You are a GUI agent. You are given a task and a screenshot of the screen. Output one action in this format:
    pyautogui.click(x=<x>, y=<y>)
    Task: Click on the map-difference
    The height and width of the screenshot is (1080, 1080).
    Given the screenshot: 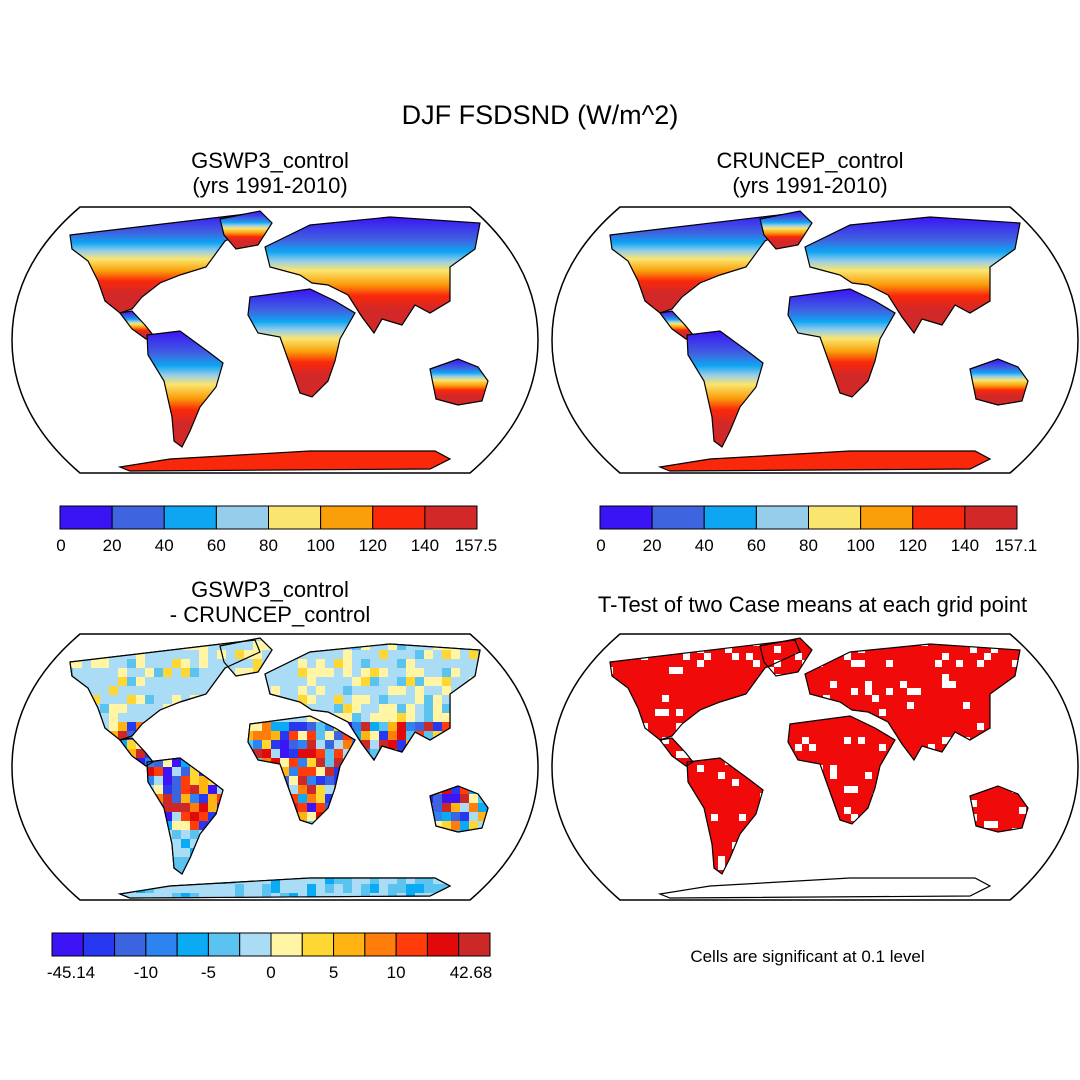 What is the action you would take?
    pyautogui.click(x=275, y=767)
    